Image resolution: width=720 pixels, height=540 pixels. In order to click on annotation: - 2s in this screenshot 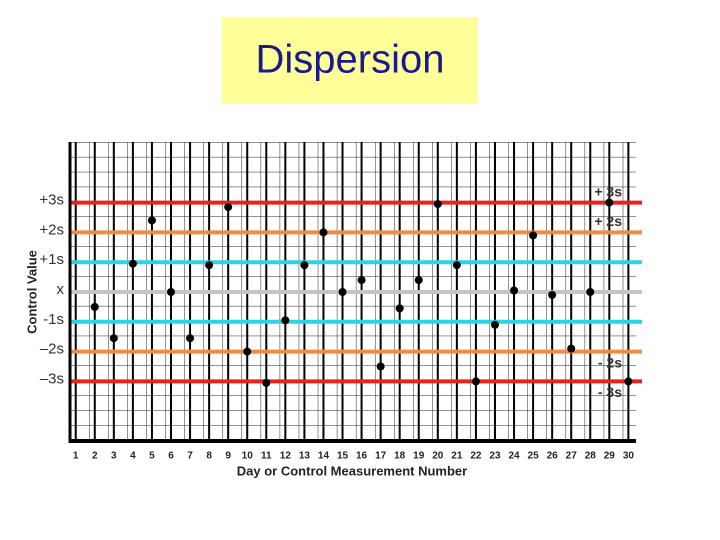, I will do `click(610, 362)`.